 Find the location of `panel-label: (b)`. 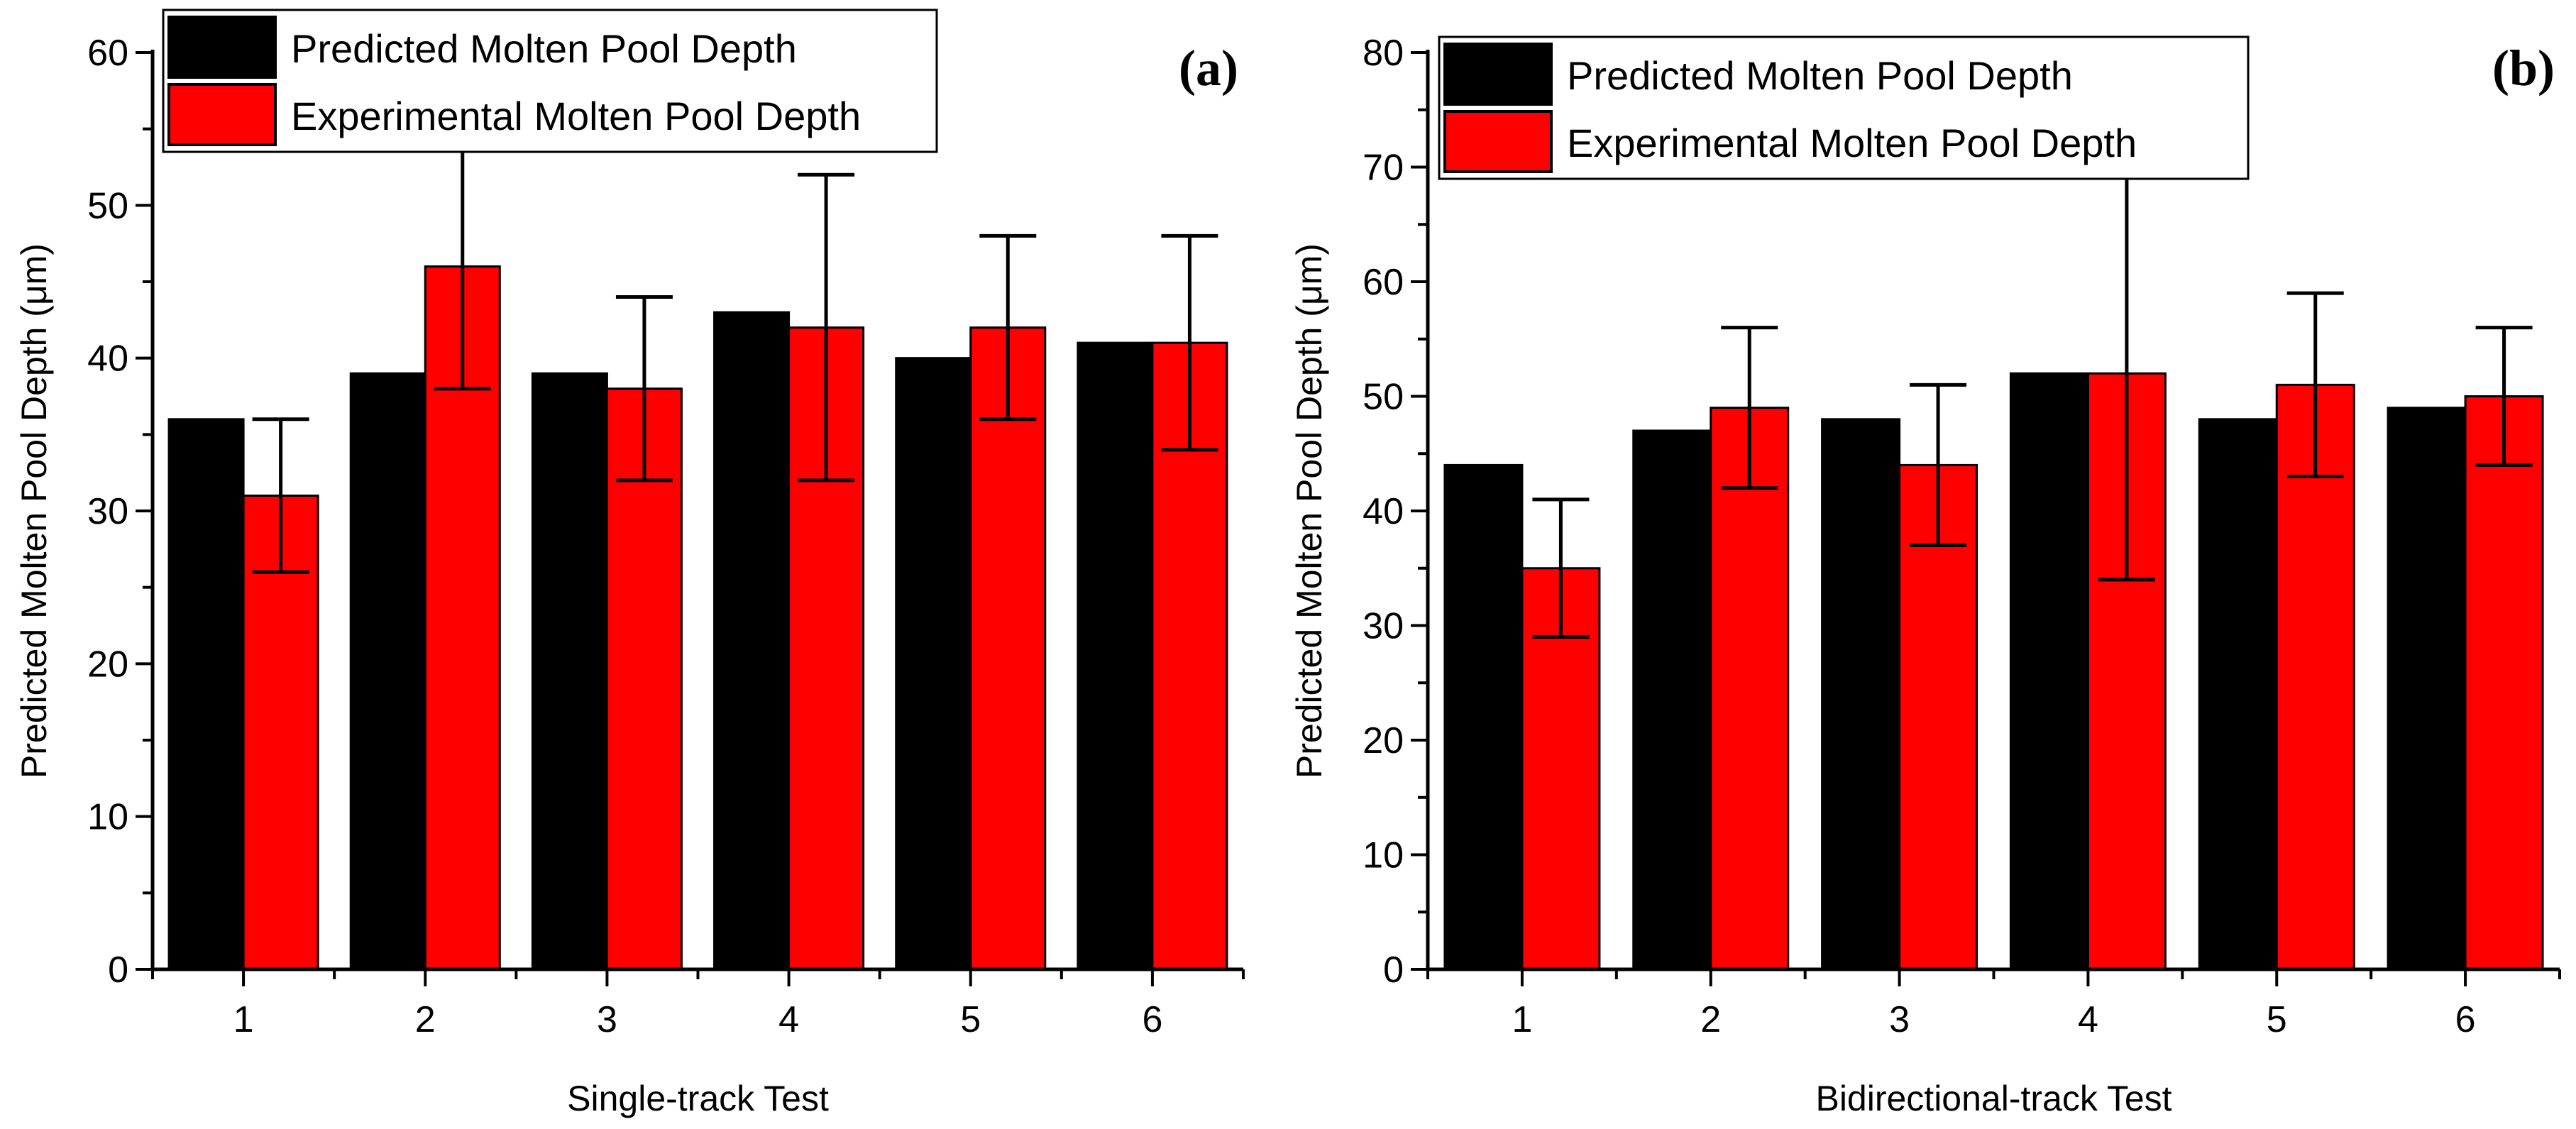

panel-label: (b) is located at coordinates (2523, 69).